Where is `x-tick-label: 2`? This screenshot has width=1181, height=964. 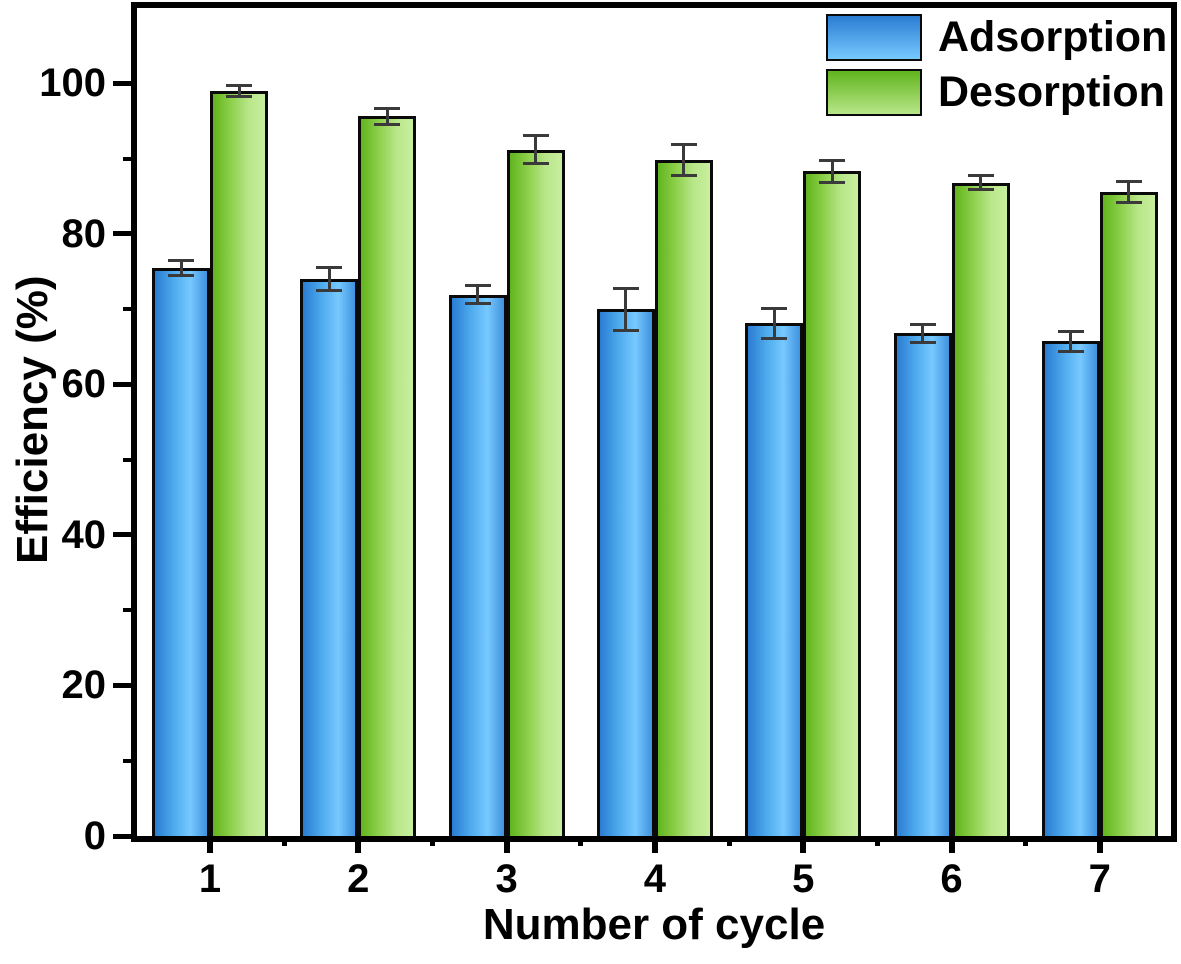 x-tick-label: 2 is located at coordinates (358, 879).